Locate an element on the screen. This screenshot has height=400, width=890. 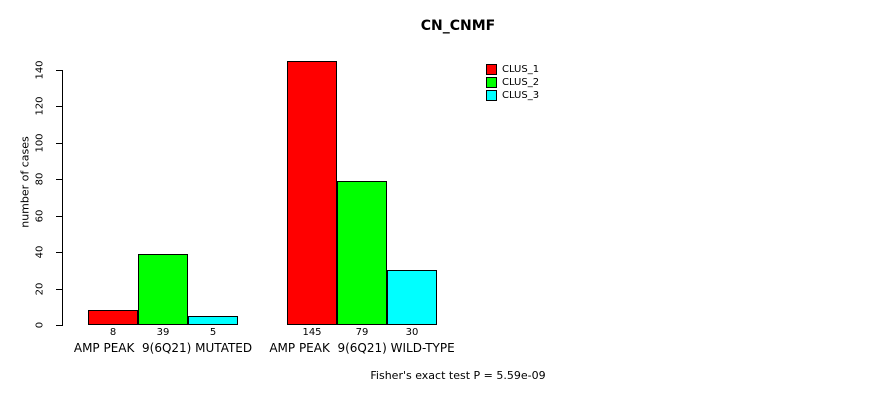
bar-clus_3-group1 is located at coordinates (213, 320).